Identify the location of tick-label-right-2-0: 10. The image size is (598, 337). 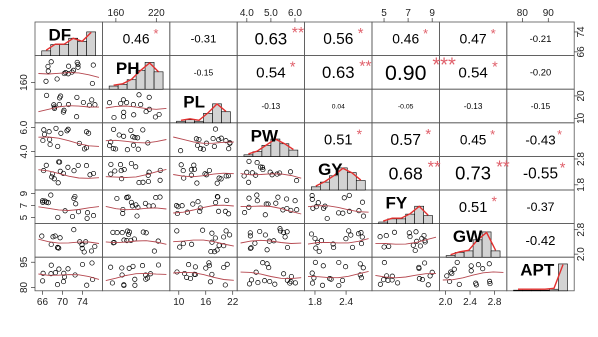
(581, 118).